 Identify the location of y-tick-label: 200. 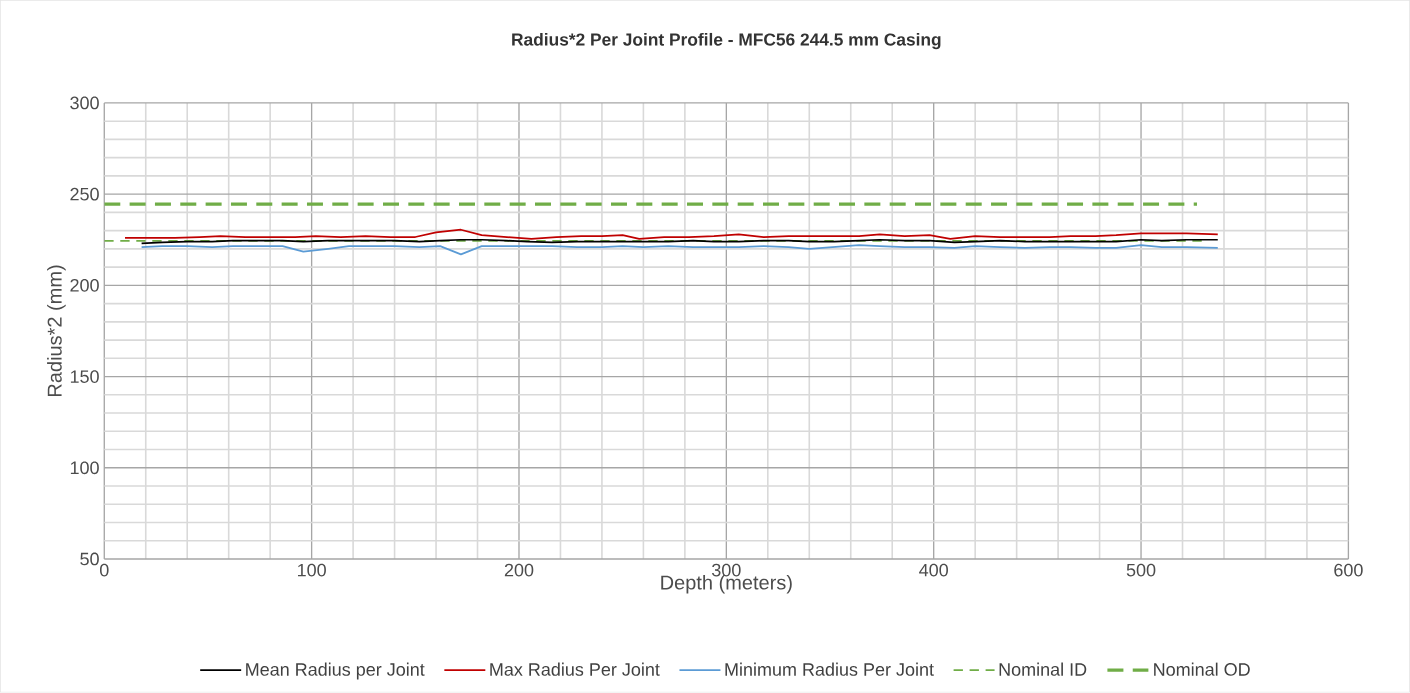
(84, 285).